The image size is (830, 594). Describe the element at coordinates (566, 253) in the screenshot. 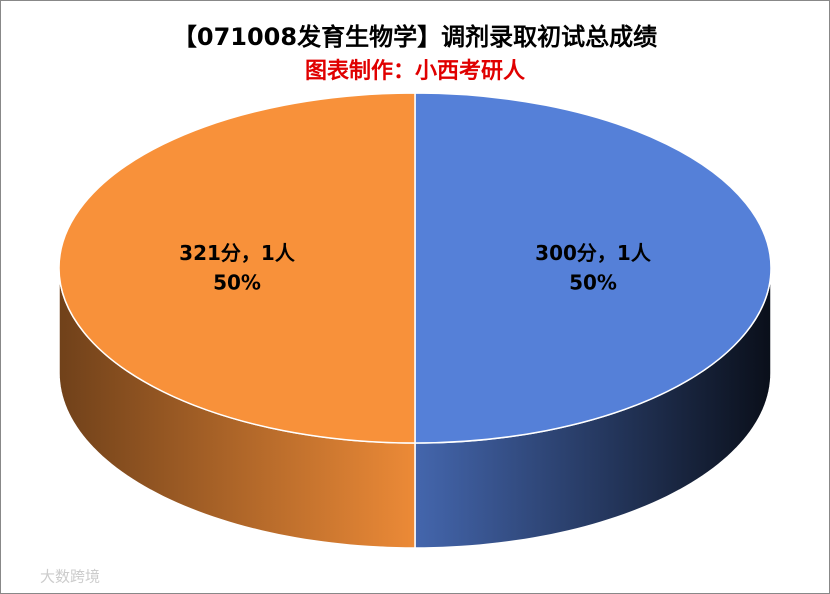

I see `data-label-part: 300分` at that location.